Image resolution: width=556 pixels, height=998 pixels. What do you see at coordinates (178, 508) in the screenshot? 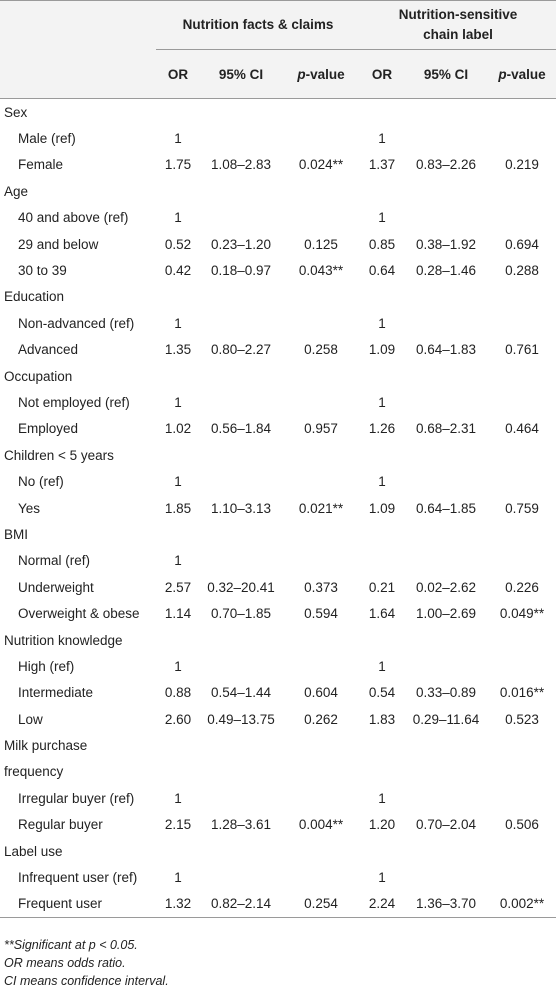
I see `cell-or1: 1.85` at bounding box center [178, 508].